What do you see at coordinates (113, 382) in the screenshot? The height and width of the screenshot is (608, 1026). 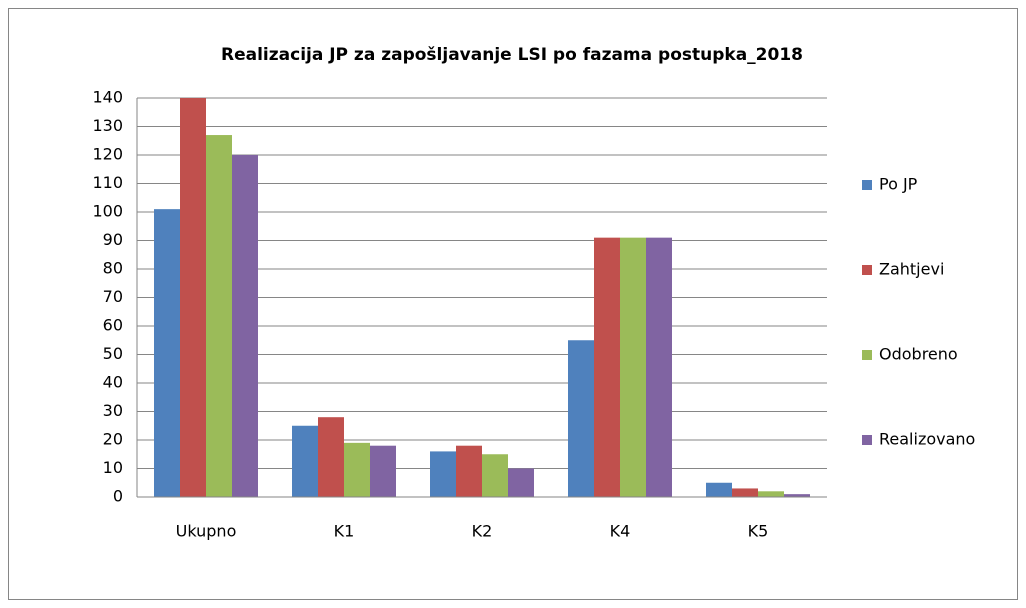 I see `y-tick-label: 40` at bounding box center [113, 382].